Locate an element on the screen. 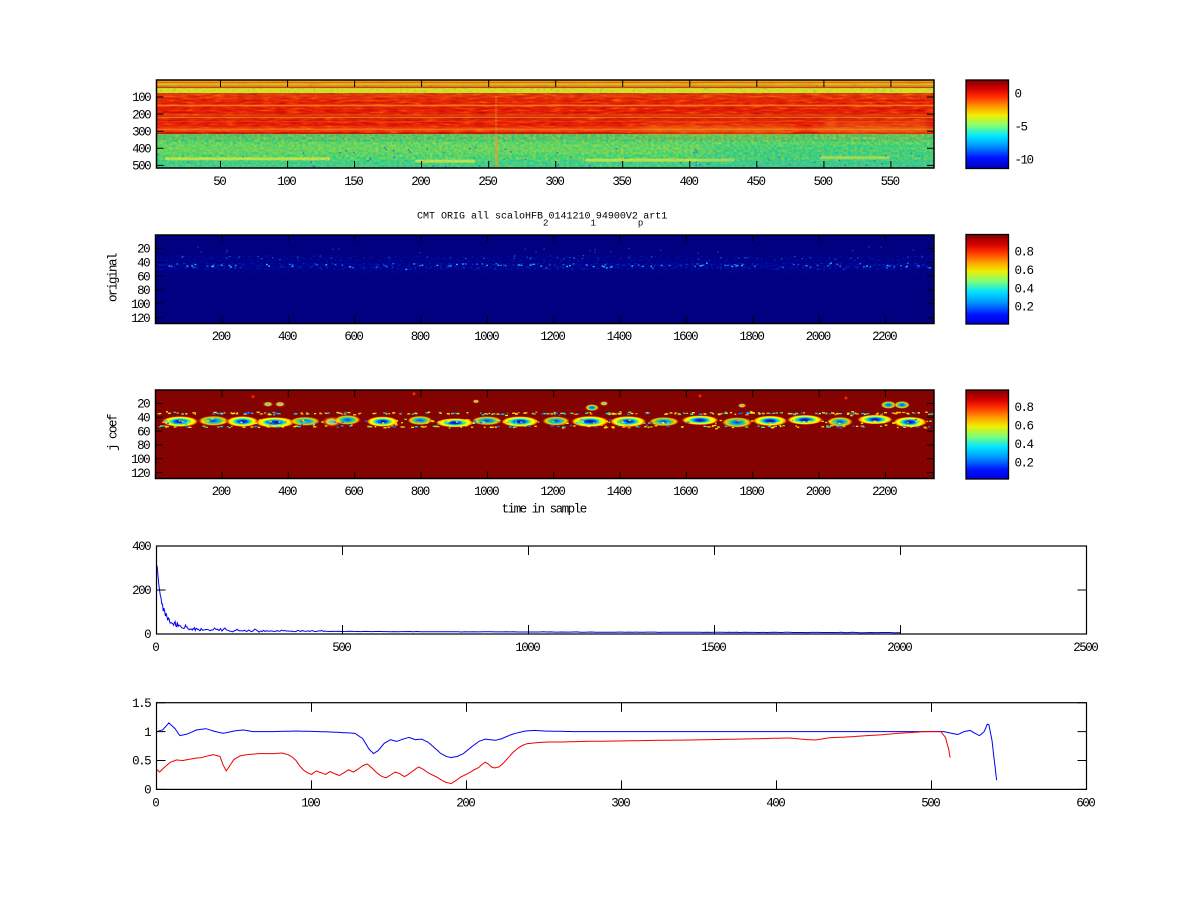  svg-text: -5 is located at coordinates (1021, 127).